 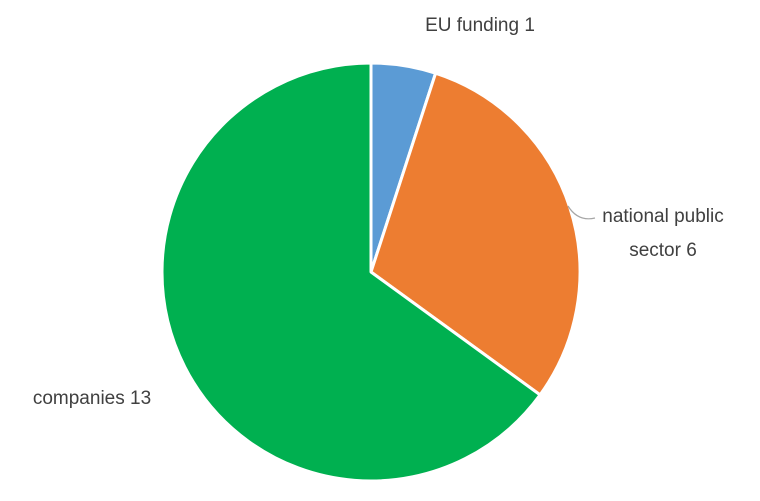 What do you see at coordinates (480, 25) in the screenshot?
I see `eu-funding-data-label: EU funding 1` at bounding box center [480, 25].